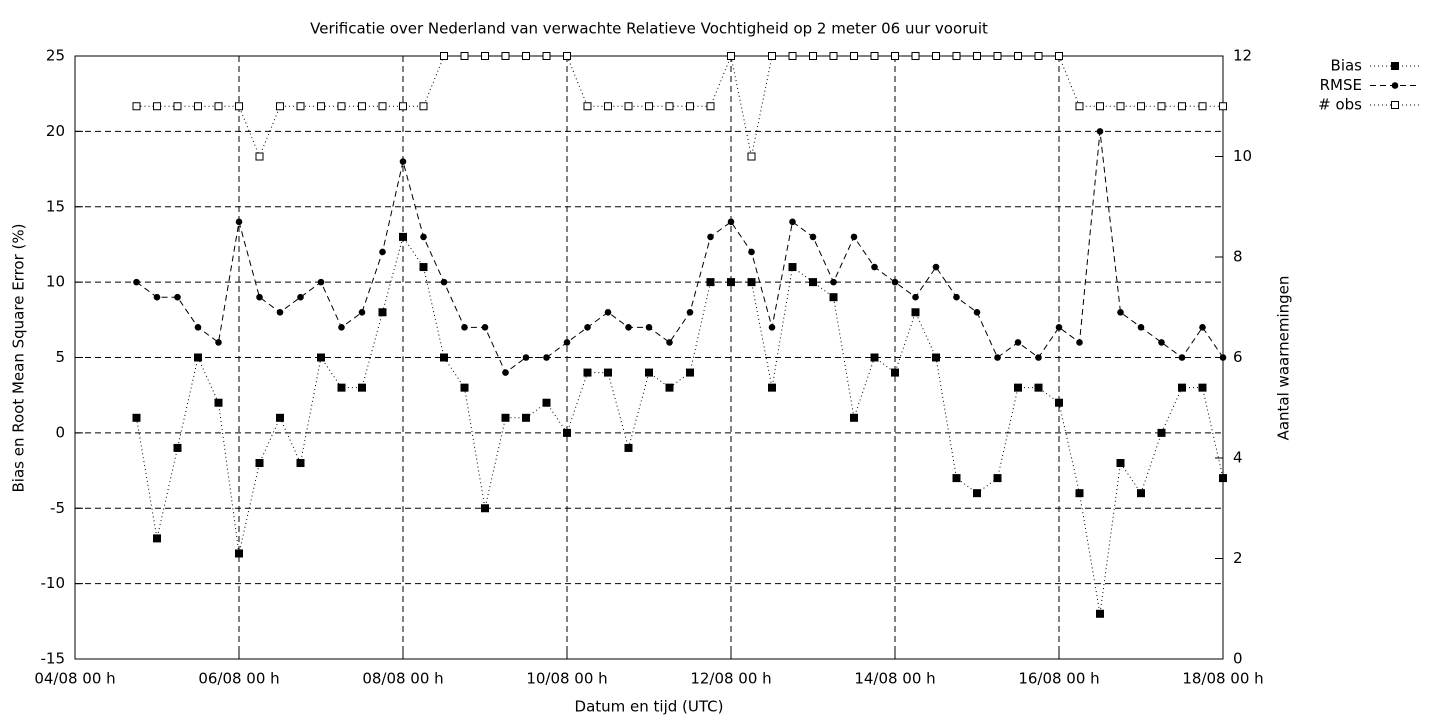 Image resolution: width=1440 pixels, height=720 pixels. What do you see at coordinates (60, 432) in the screenshot?
I see `y-tick-label: 0` at bounding box center [60, 432].